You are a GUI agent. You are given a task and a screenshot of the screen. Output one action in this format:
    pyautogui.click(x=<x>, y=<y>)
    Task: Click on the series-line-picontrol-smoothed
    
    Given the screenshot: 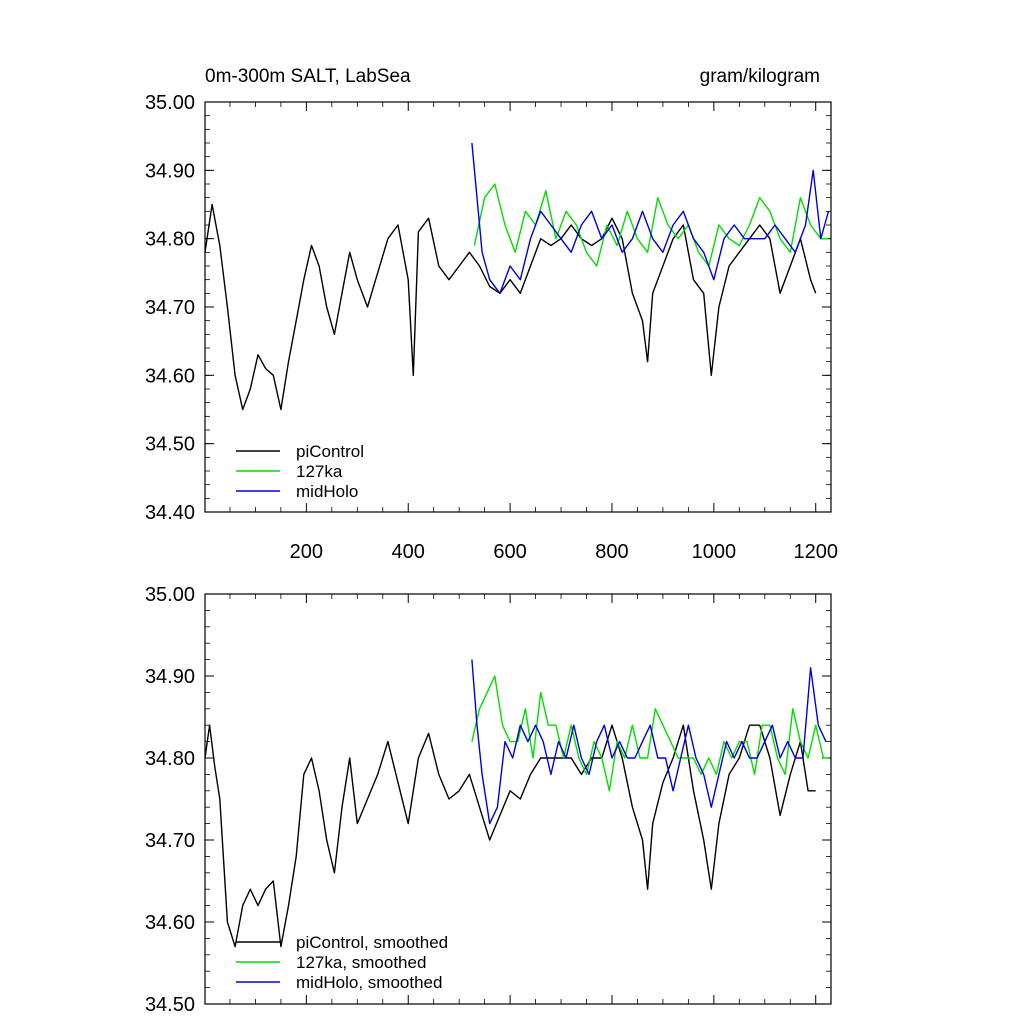 What is the action you would take?
    pyautogui.click(x=510, y=836)
    